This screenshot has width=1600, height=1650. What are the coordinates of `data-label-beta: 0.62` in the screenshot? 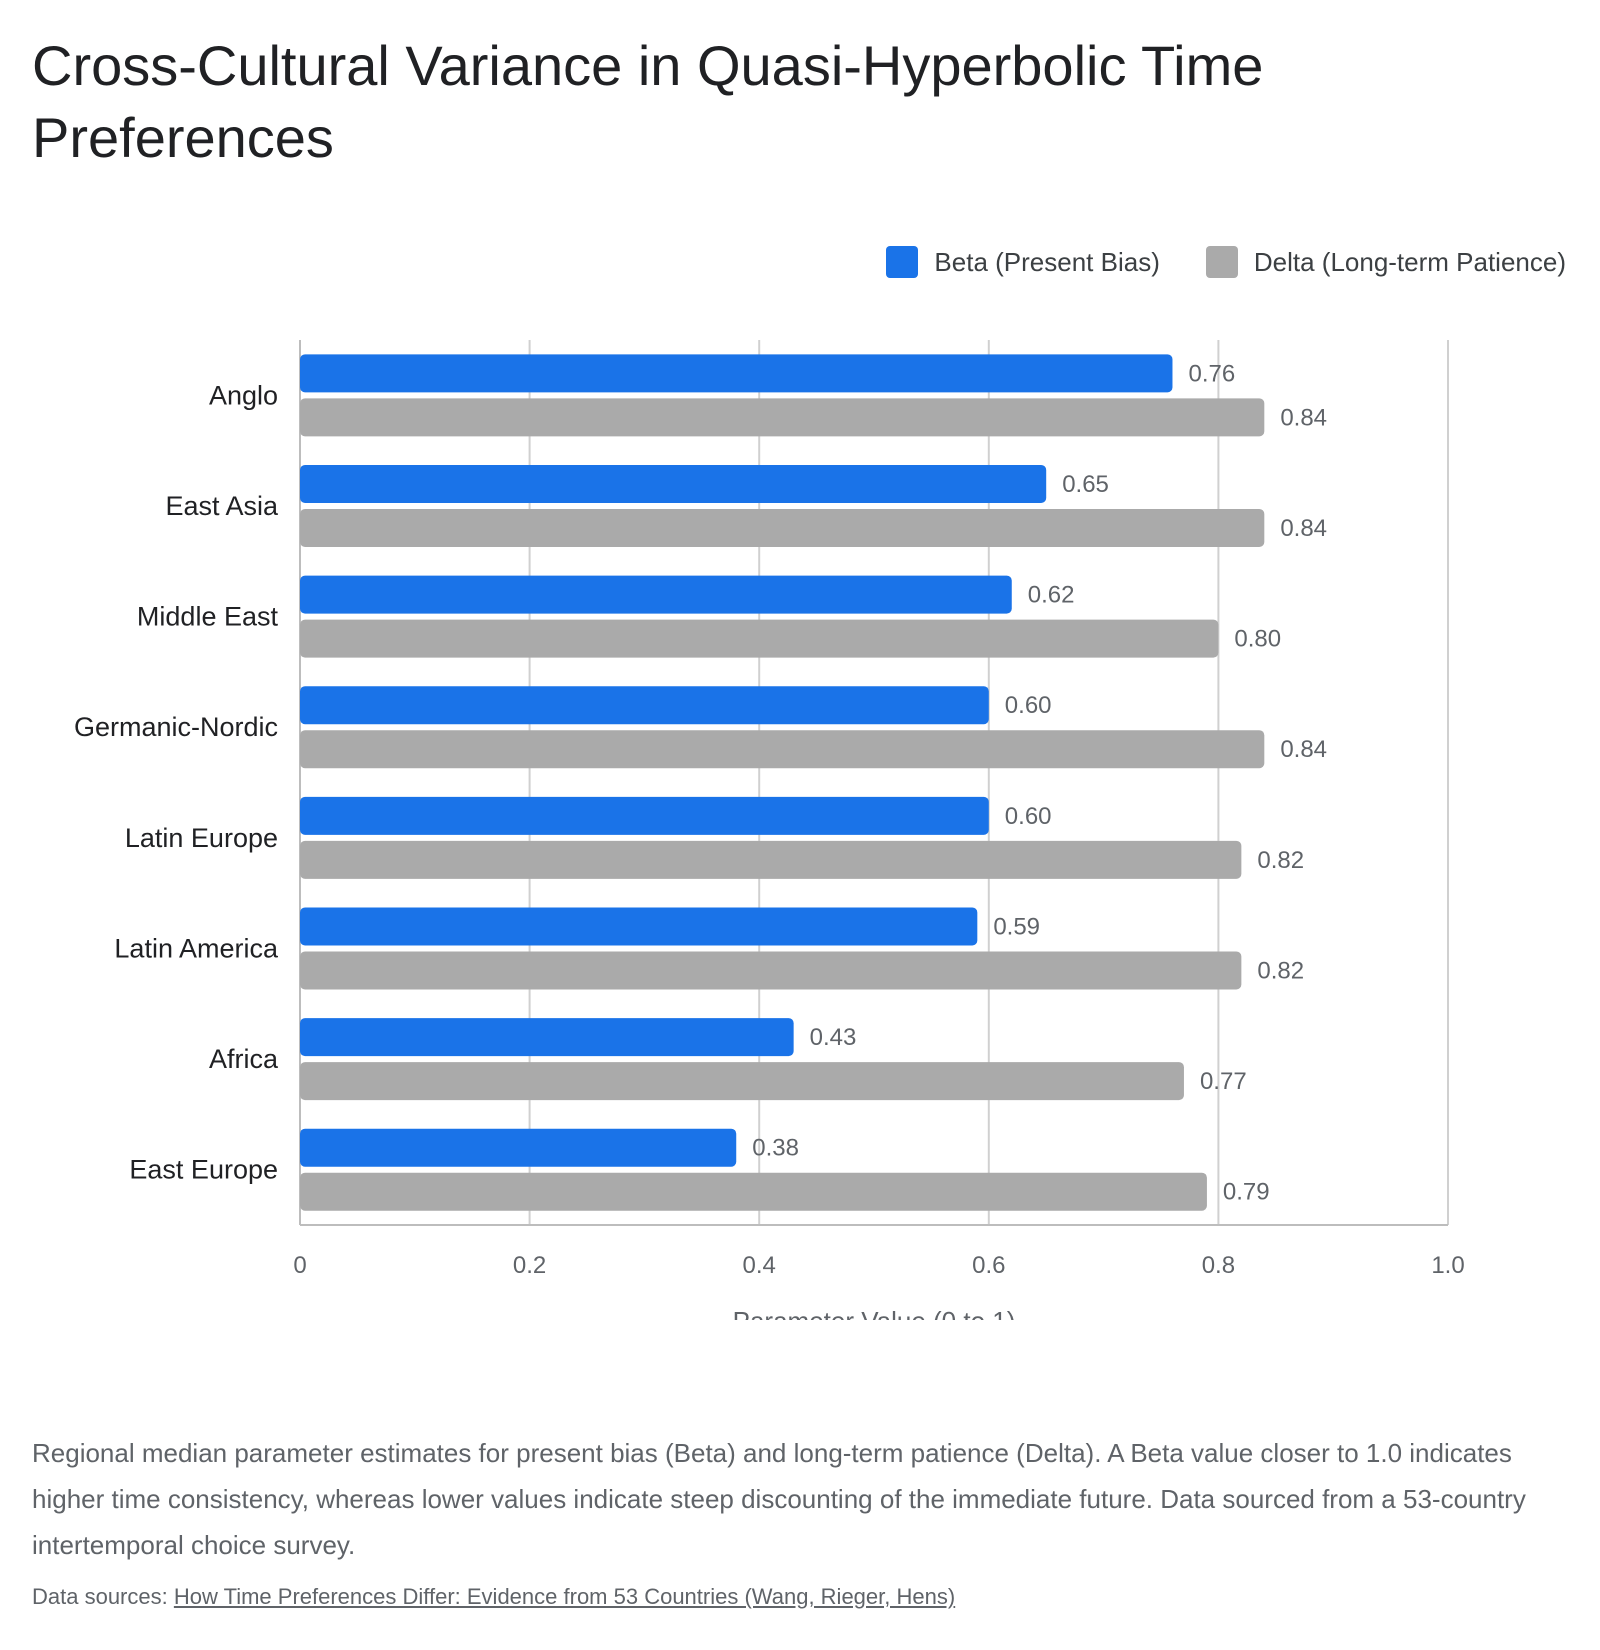 It's located at (1051, 595).